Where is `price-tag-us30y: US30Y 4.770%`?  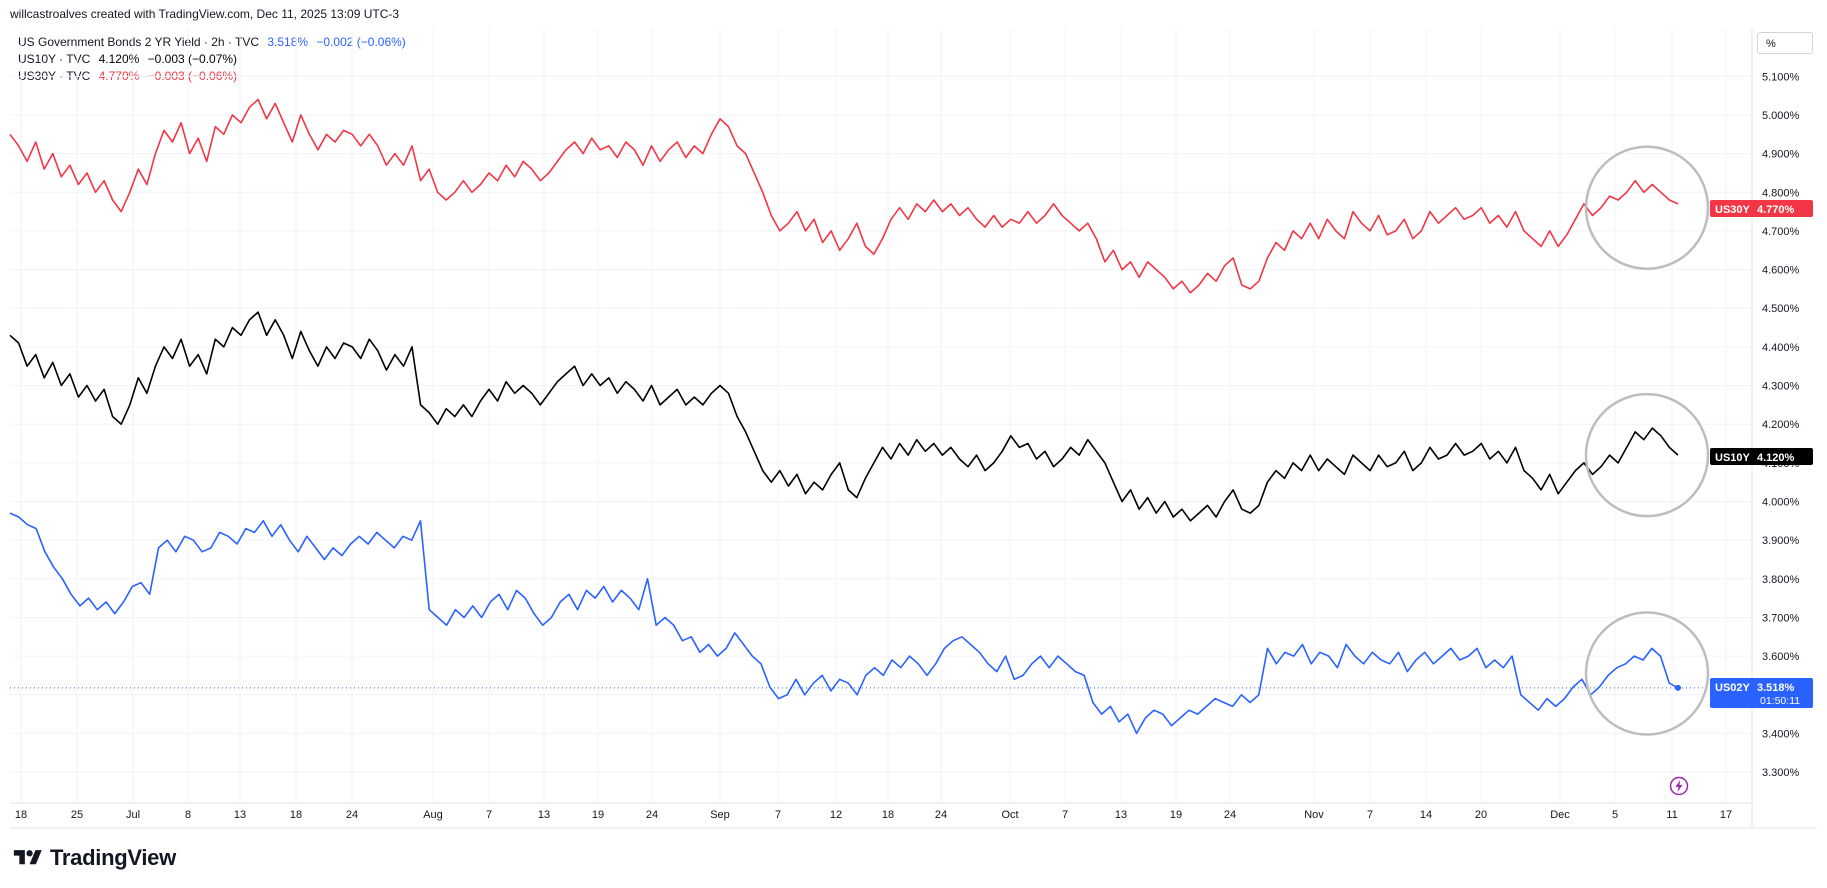 price-tag-us30y: US30Y 4.770% is located at coordinates (1761, 208).